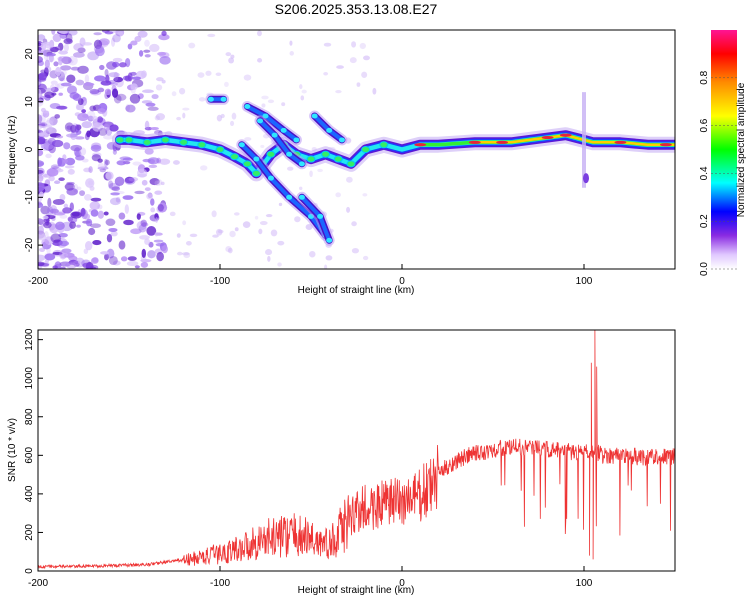  What do you see at coordinates (724, 149) in the screenshot?
I see `colorbar-scale` at bounding box center [724, 149].